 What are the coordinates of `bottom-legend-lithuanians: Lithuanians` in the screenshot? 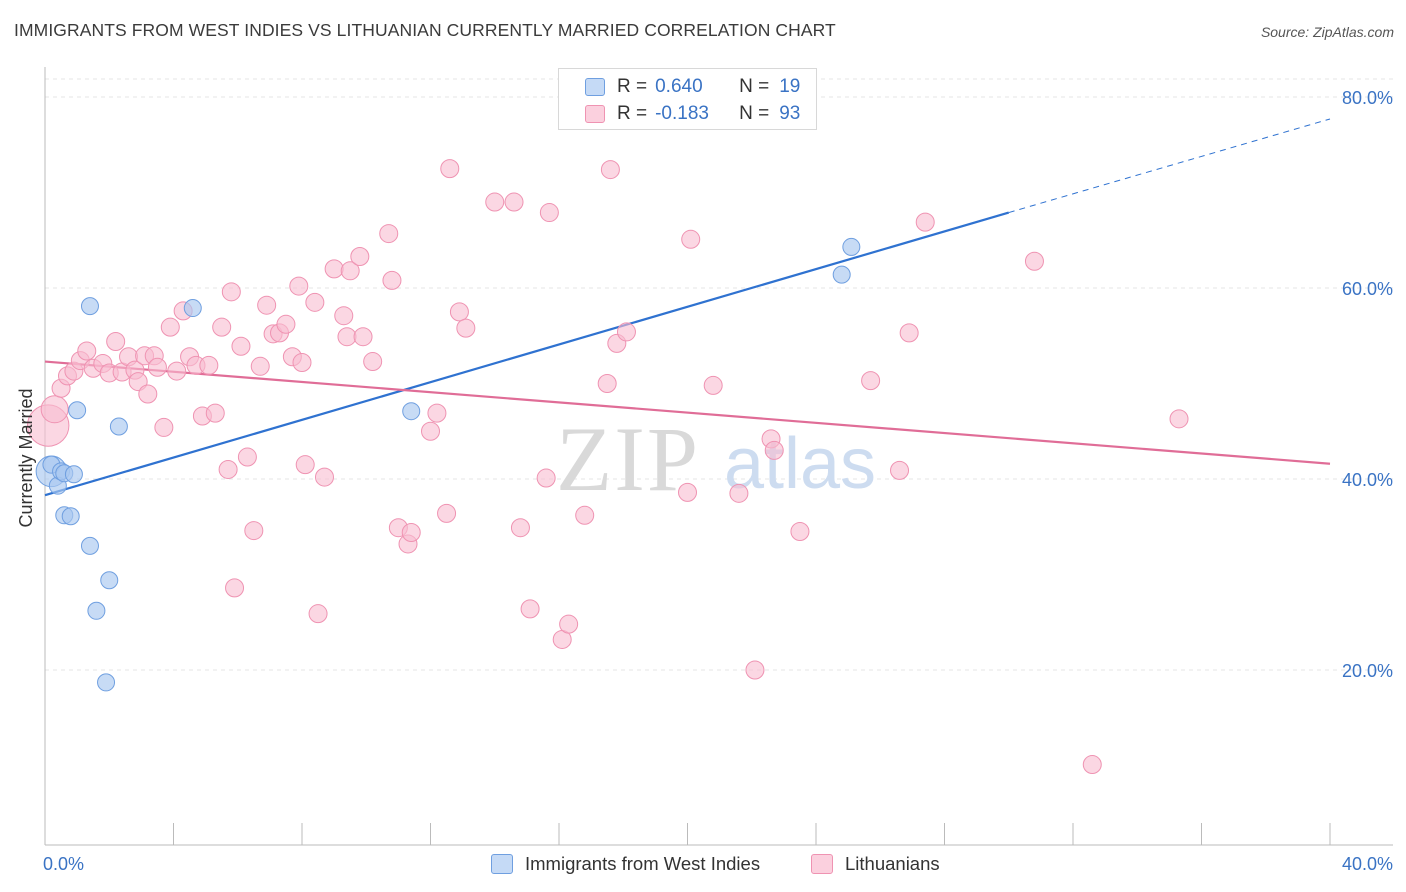 It's located at (875, 864).